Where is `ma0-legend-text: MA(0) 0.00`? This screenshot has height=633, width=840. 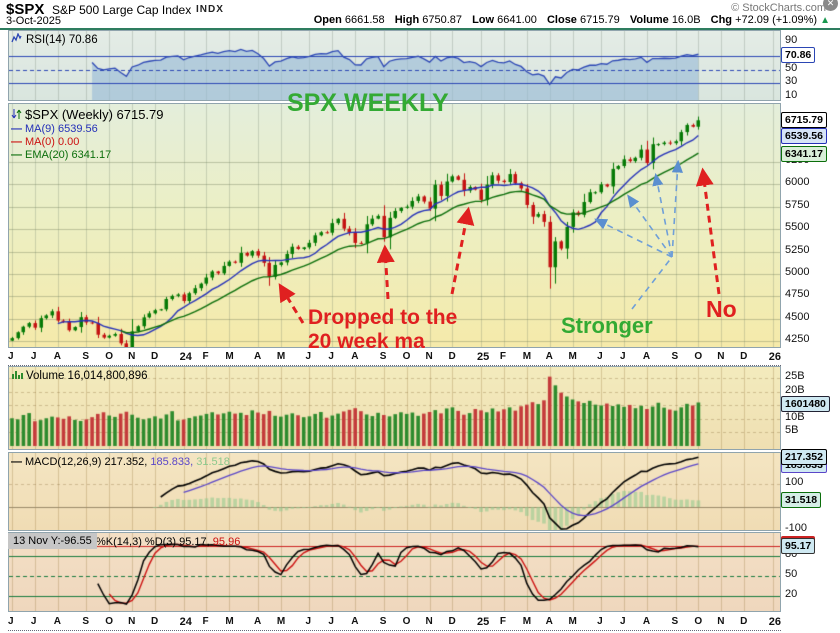 ma0-legend-text: MA(0) 0.00 is located at coordinates (52, 142).